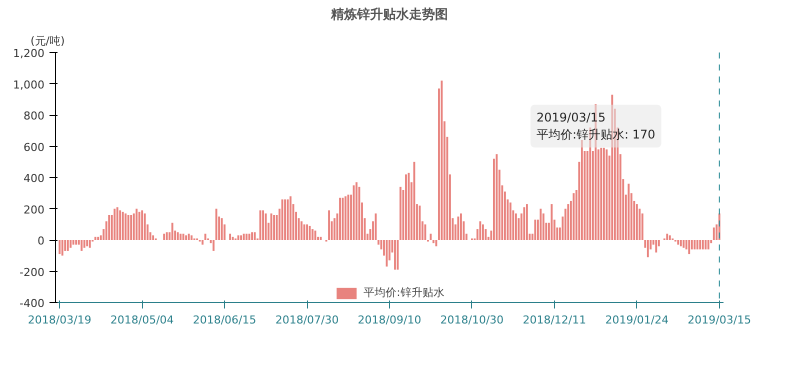 Image resolution: width=799 pixels, height=387 pixels. I want to click on x-tick-label: 2018/03/19, so click(60, 320).